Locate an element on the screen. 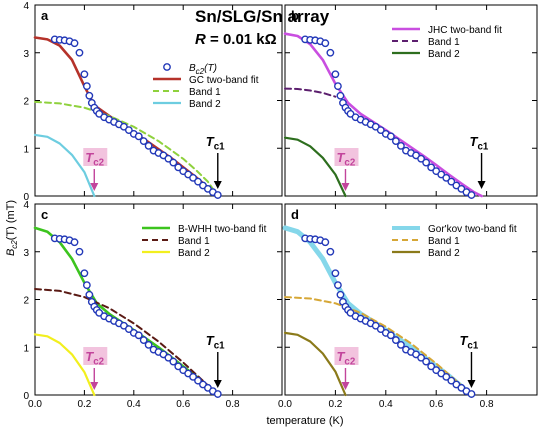 This screenshot has width=550, height=440. panel-letter: a is located at coordinates (45, 15).